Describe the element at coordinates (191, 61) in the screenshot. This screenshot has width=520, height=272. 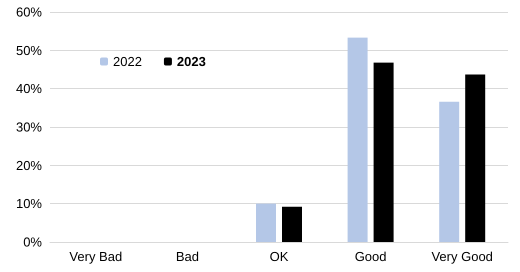
I see `legend-label: 2023` at that location.